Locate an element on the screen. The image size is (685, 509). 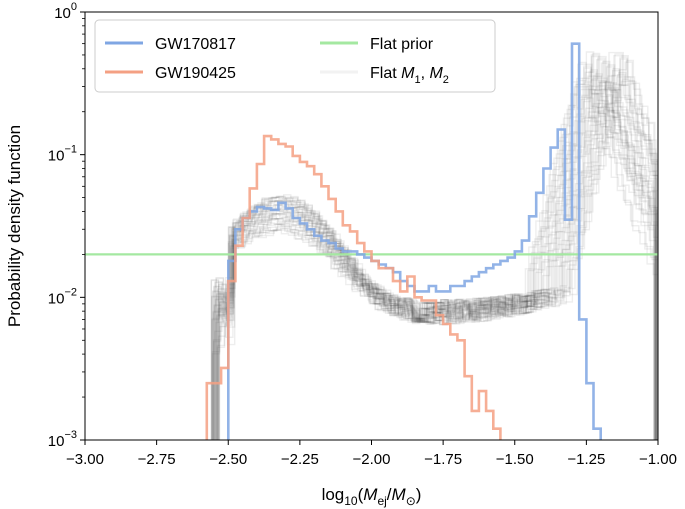
legend-part: Flat is located at coordinates (385, 73).